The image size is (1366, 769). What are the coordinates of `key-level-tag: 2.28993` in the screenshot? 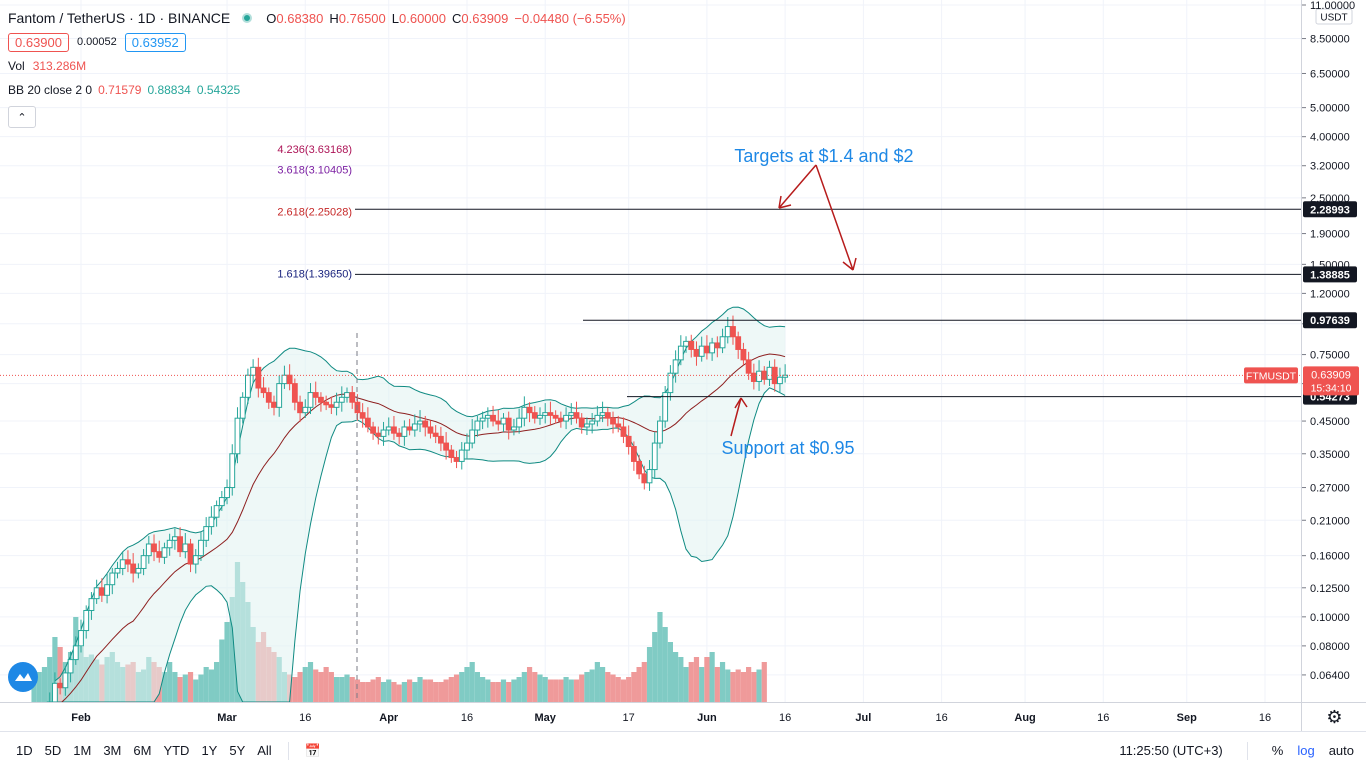 It's located at (1330, 210).